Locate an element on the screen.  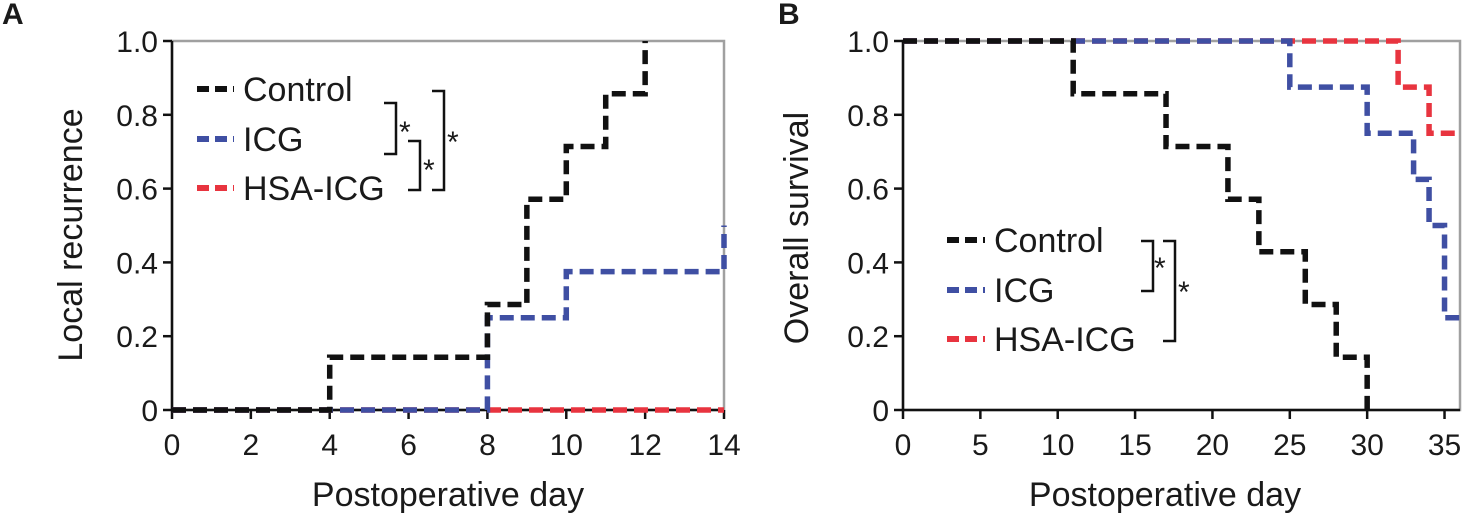
panel-letter-a: A is located at coordinates (13, 15).